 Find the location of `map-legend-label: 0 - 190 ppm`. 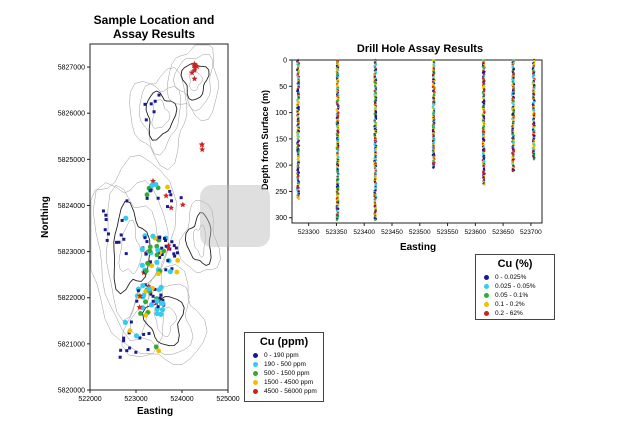

map-legend-label: 0 - 190 ppm is located at coordinates (281, 355).